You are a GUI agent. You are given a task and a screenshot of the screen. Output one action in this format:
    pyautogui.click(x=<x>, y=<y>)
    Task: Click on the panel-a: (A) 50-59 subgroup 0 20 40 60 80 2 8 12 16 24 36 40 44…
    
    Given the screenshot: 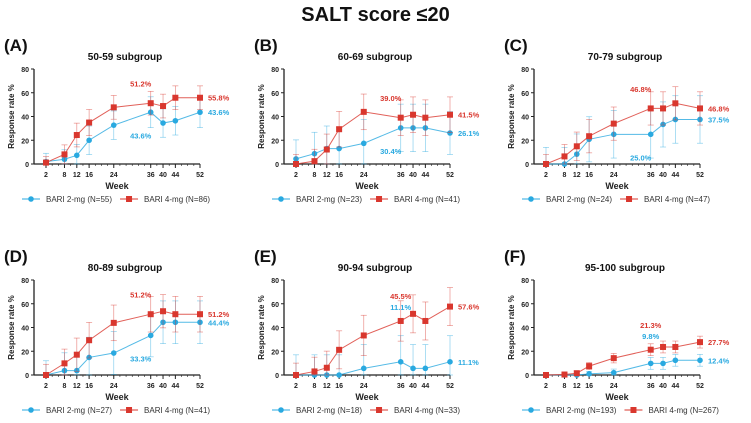 What is the action you would take?
    pyautogui.click(x=117, y=120)
    